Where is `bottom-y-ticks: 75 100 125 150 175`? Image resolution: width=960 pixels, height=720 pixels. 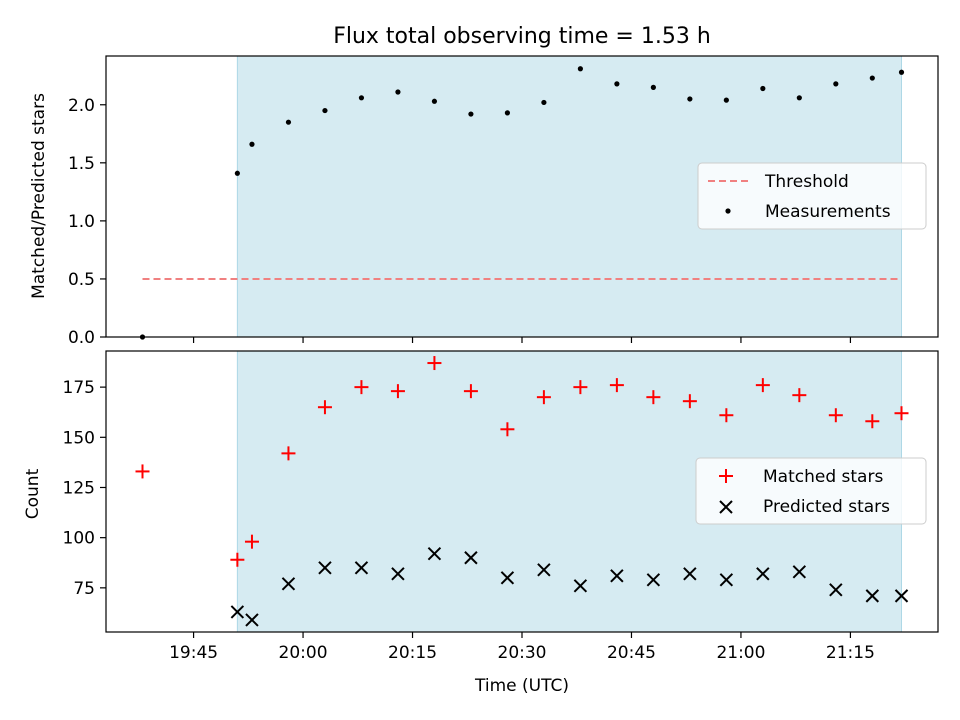
bottom-y-ticks: 75 100 125 150 175 is located at coordinates (84, 488).